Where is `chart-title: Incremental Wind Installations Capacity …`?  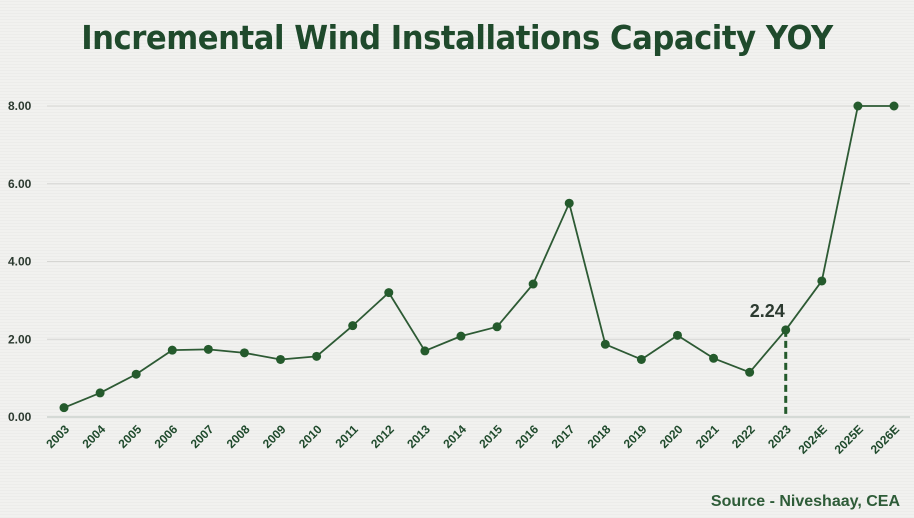 chart-title: Incremental Wind Installations Capacity … is located at coordinates (457, 37).